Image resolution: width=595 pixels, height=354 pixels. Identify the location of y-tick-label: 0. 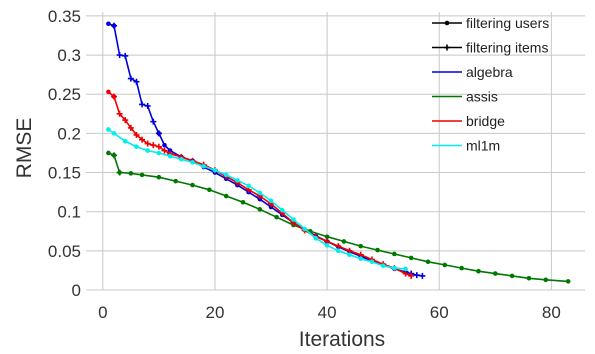
(76, 290).